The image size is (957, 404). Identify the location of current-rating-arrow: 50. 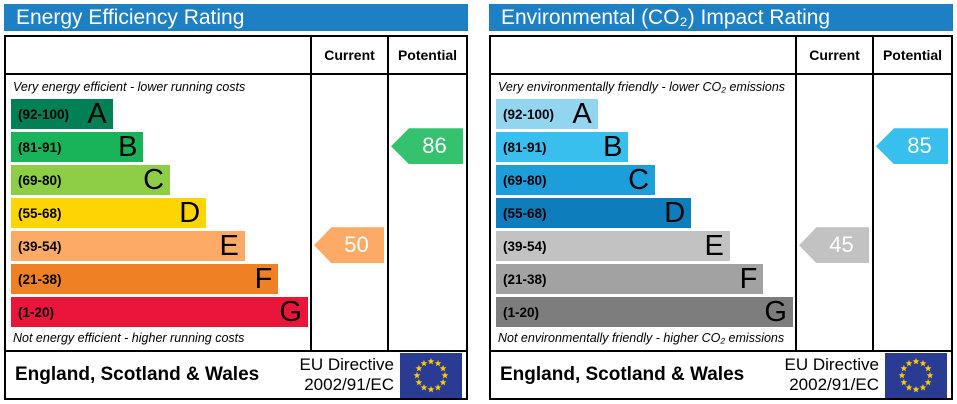
(349, 245).